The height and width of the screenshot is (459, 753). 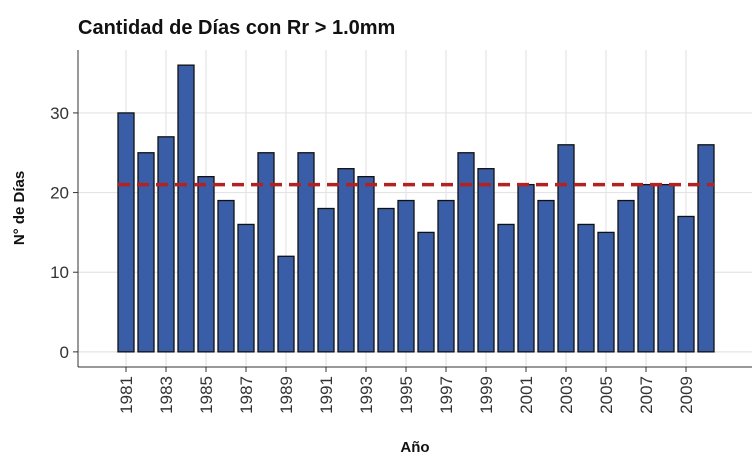 What do you see at coordinates (686, 395) in the screenshot?
I see `x-tick-label: 2009` at bounding box center [686, 395].